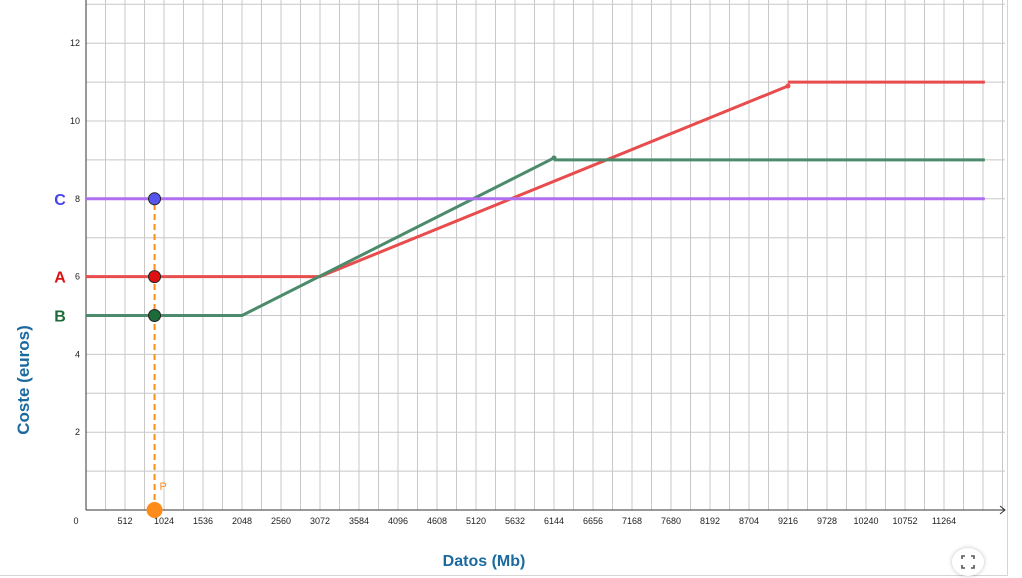  Describe the element at coordinates (242, 521) in the screenshot. I see `x-tick-label: 2048` at that location.